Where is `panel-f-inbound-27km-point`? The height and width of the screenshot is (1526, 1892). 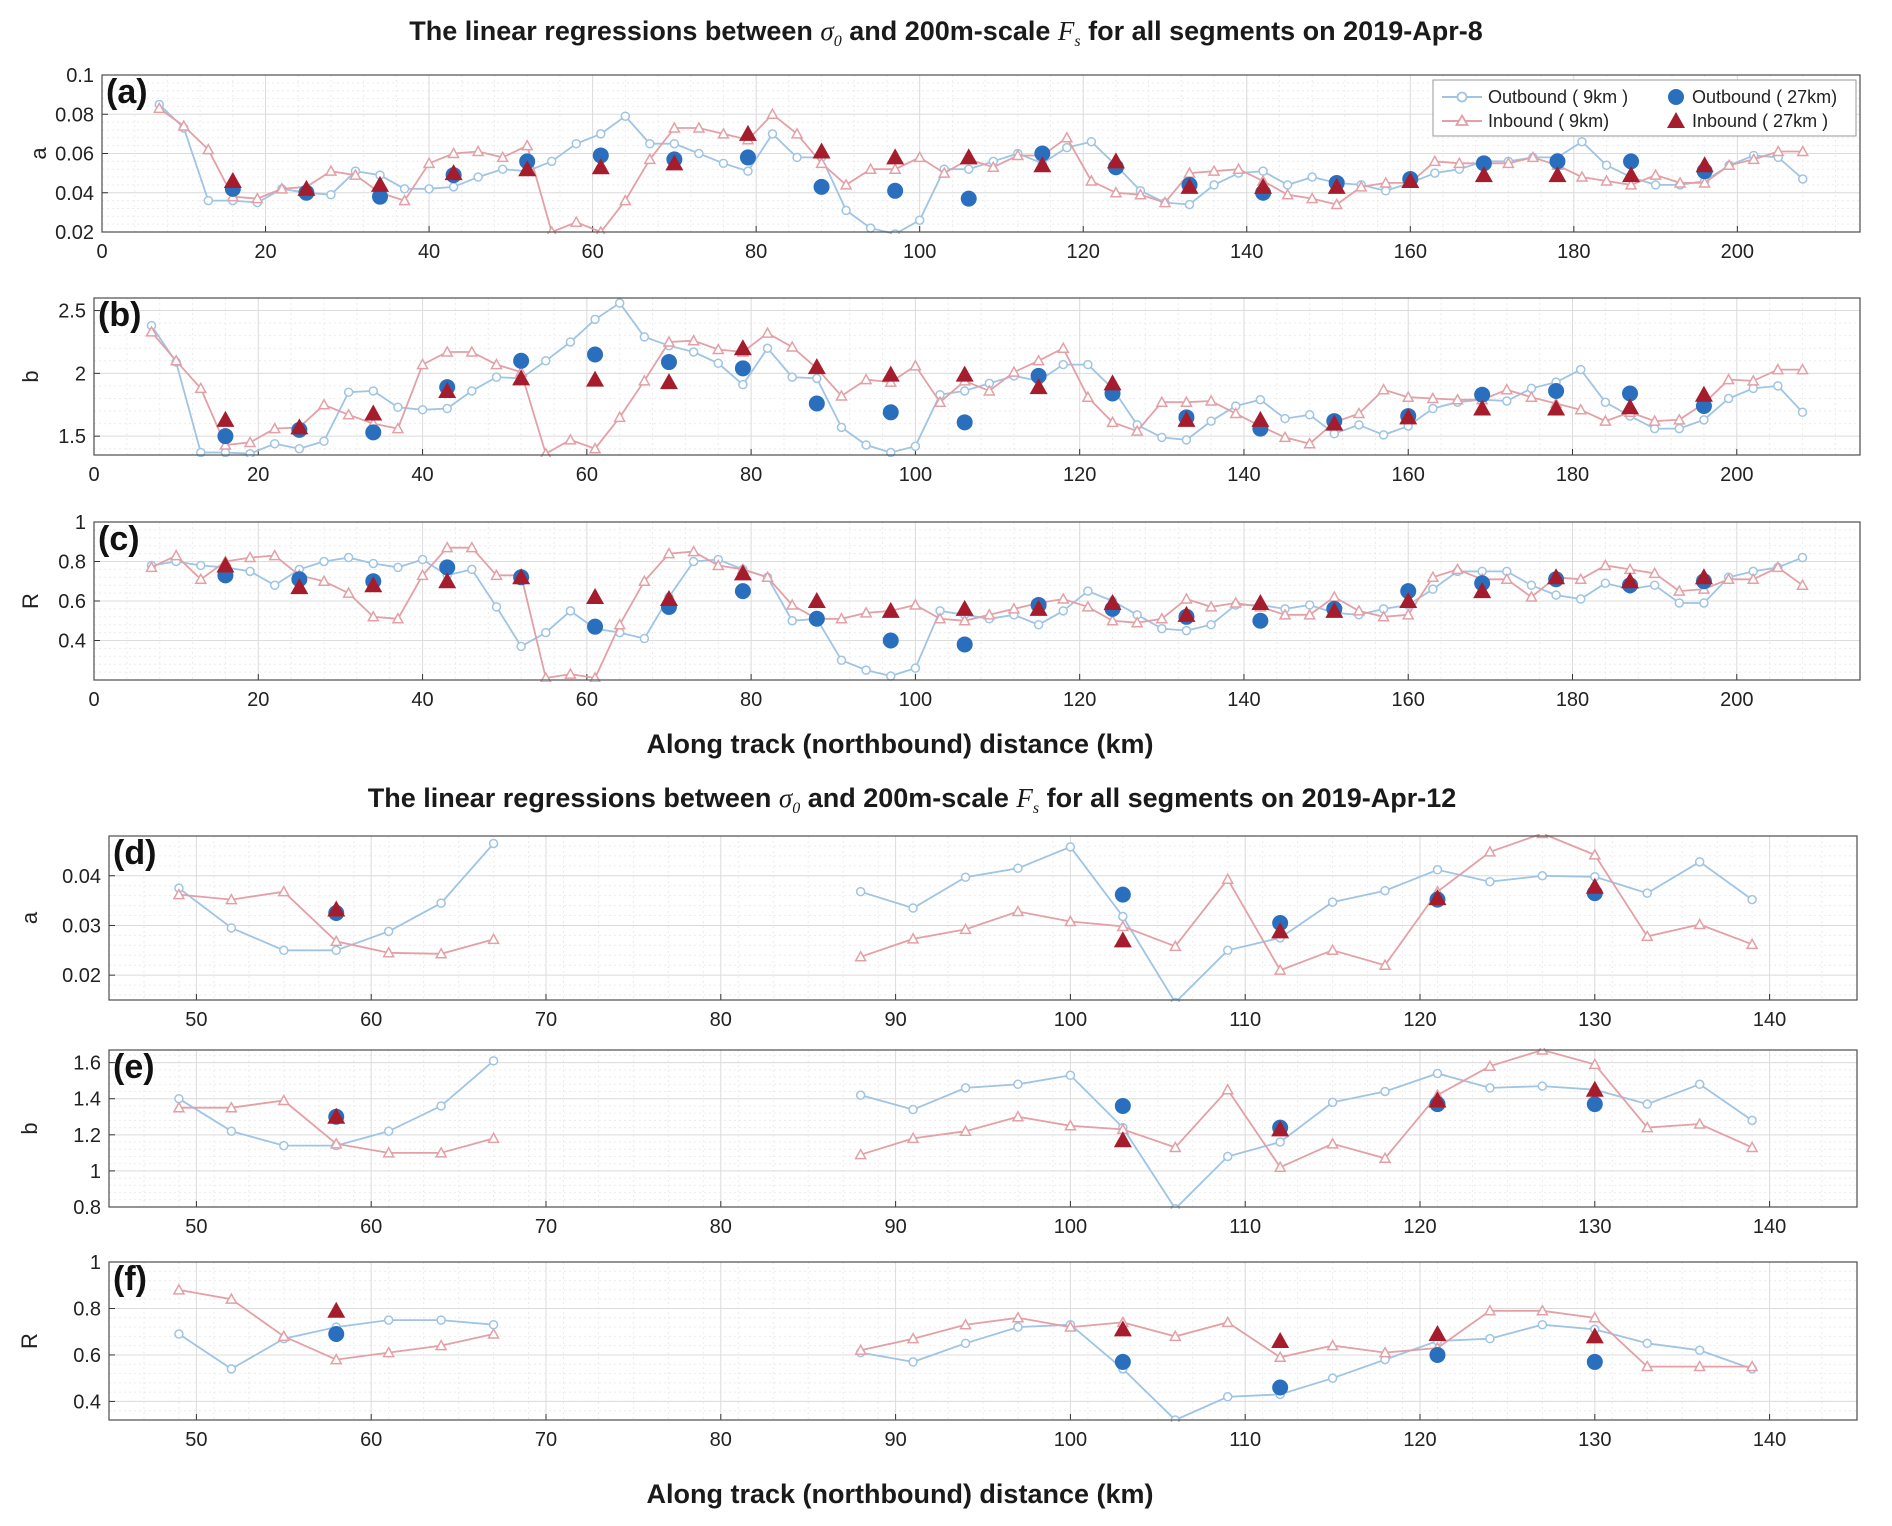
panel-f-inbound-27km-point is located at coordinates (1594, 1335).